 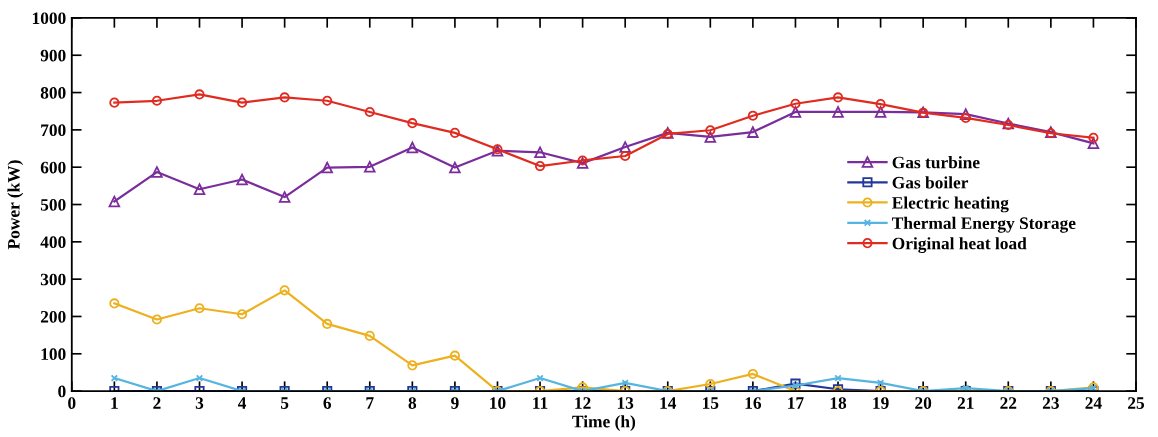 I want to click on y-tick-label: 700, so click(x=53, y=130).